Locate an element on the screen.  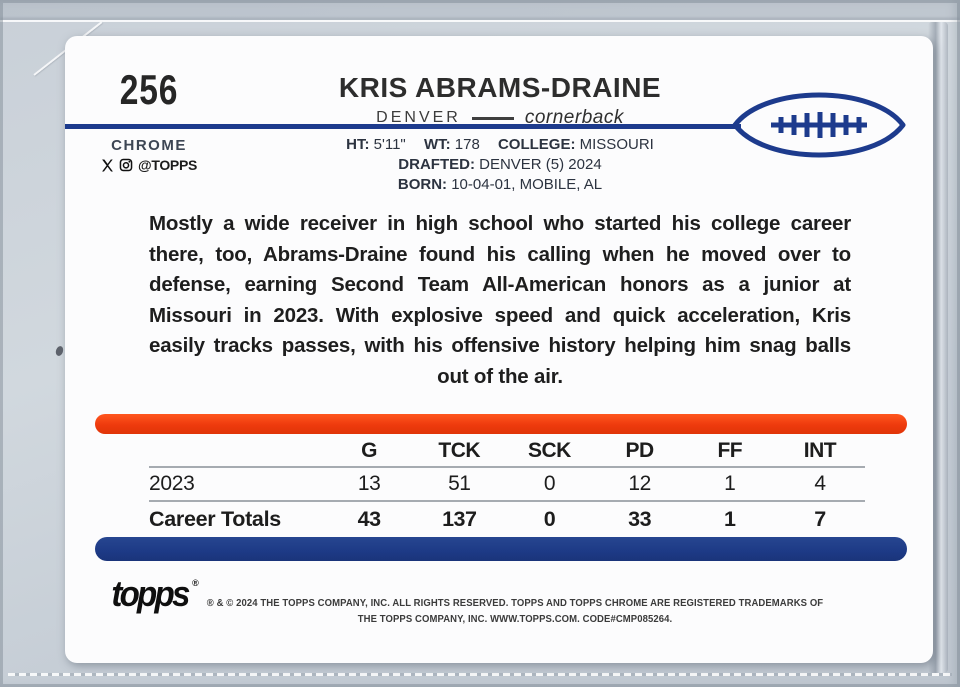
bio-born-value: 10-04-01, MOBILE, AL is located at coordinates (527, 184).